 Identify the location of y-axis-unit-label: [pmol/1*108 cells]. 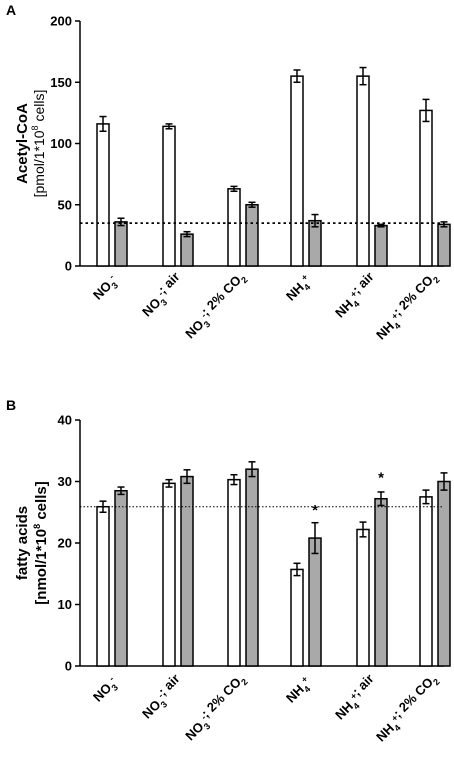
(38, 144).